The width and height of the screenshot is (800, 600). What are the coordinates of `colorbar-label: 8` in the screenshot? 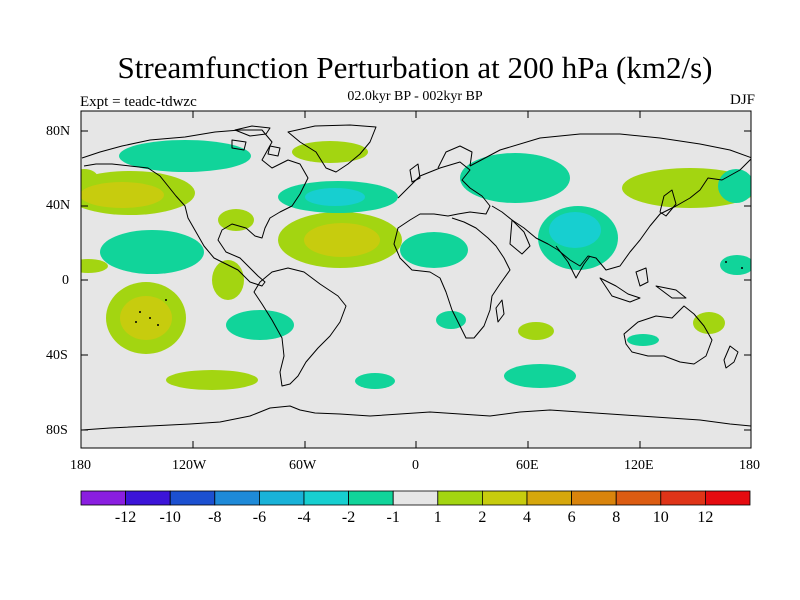 It's located at (616, 517).